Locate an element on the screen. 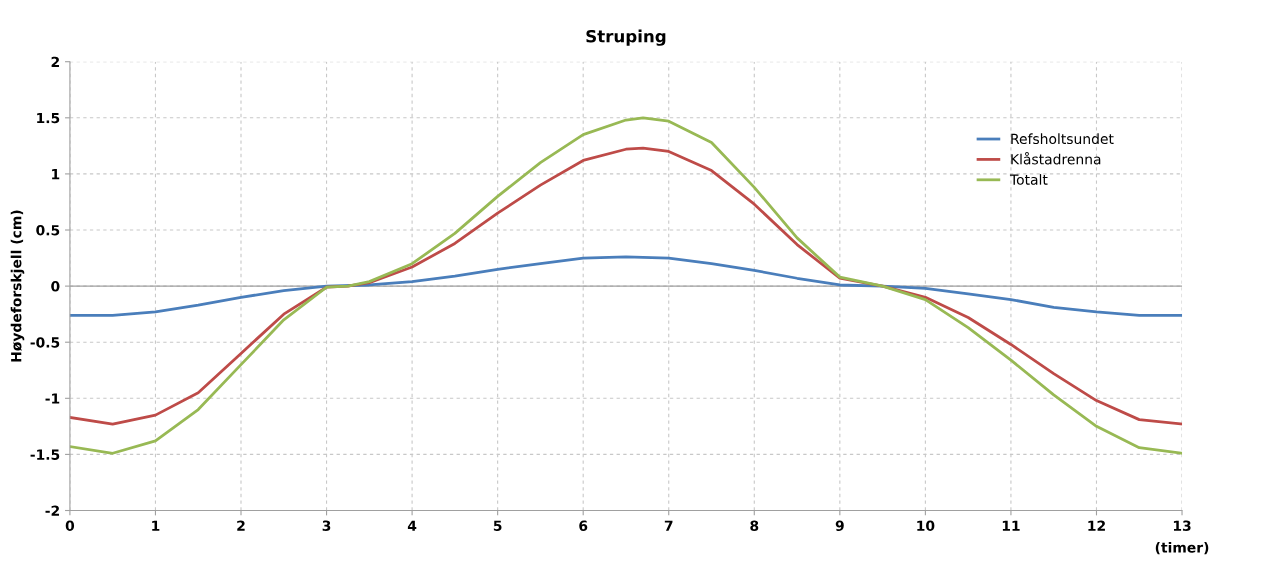  y-tick-label: -1.5 is located at coordinates (45, 454).